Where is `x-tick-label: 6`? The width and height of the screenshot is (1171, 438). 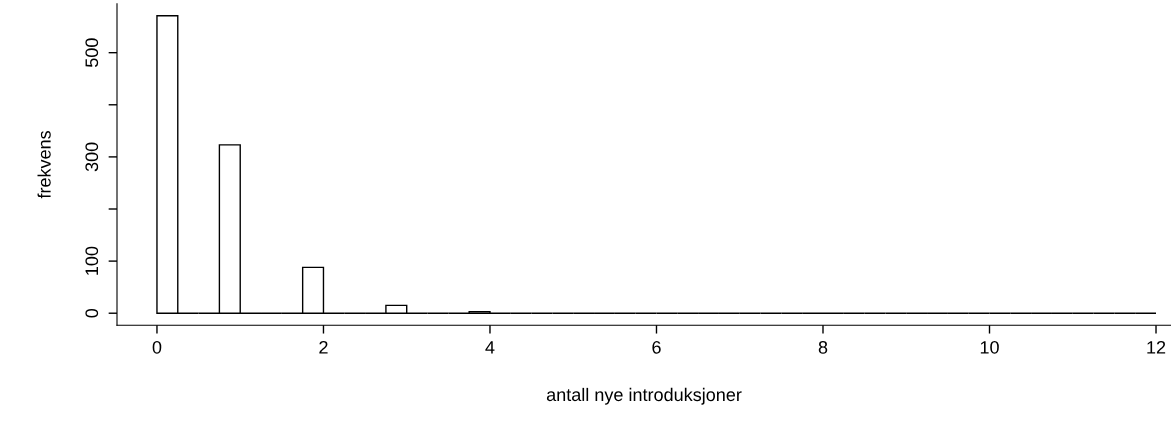
x-tick-label: 6 is located at coordinates (656, 347).